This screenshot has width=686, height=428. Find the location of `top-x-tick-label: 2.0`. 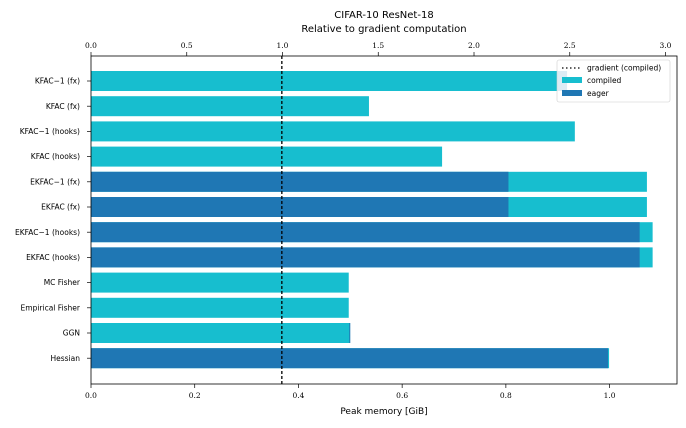

top-x-tick-label: 2.0 is located at coordinates (474, 45).